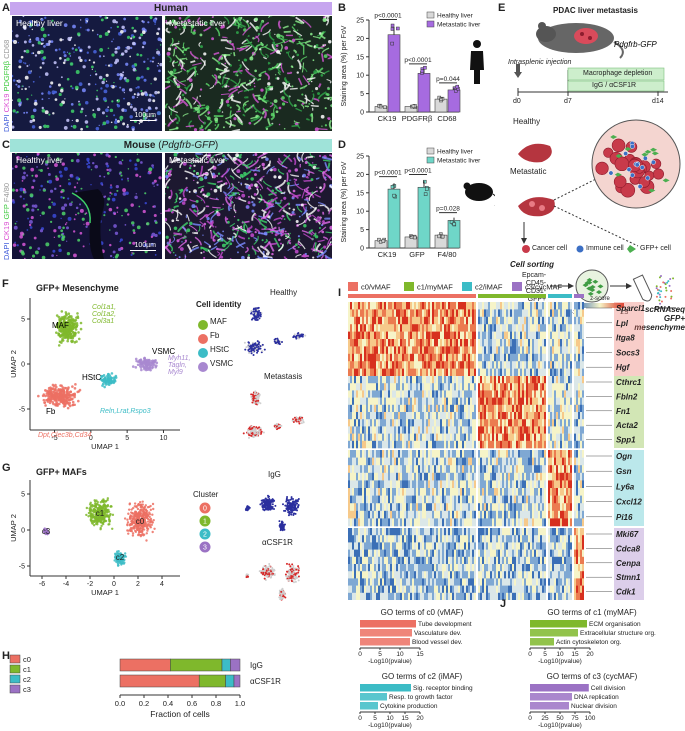  What do you see at coordinates (605, 248) in the screenshot?
I see `legend-immune: Immune cell` at bounding box center [605, 248].